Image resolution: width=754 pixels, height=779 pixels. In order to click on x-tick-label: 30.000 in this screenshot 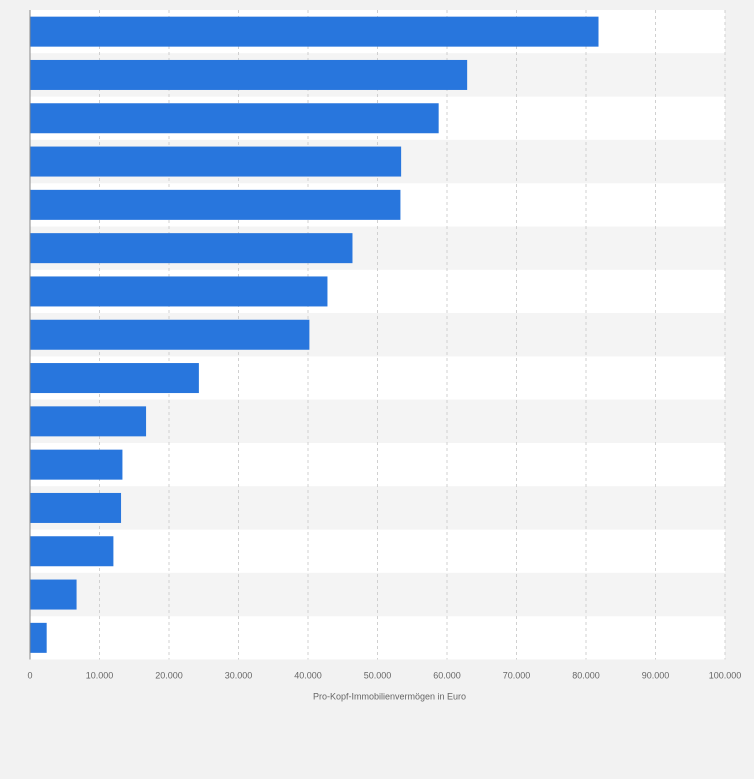, I will do `click(239, 676)`.